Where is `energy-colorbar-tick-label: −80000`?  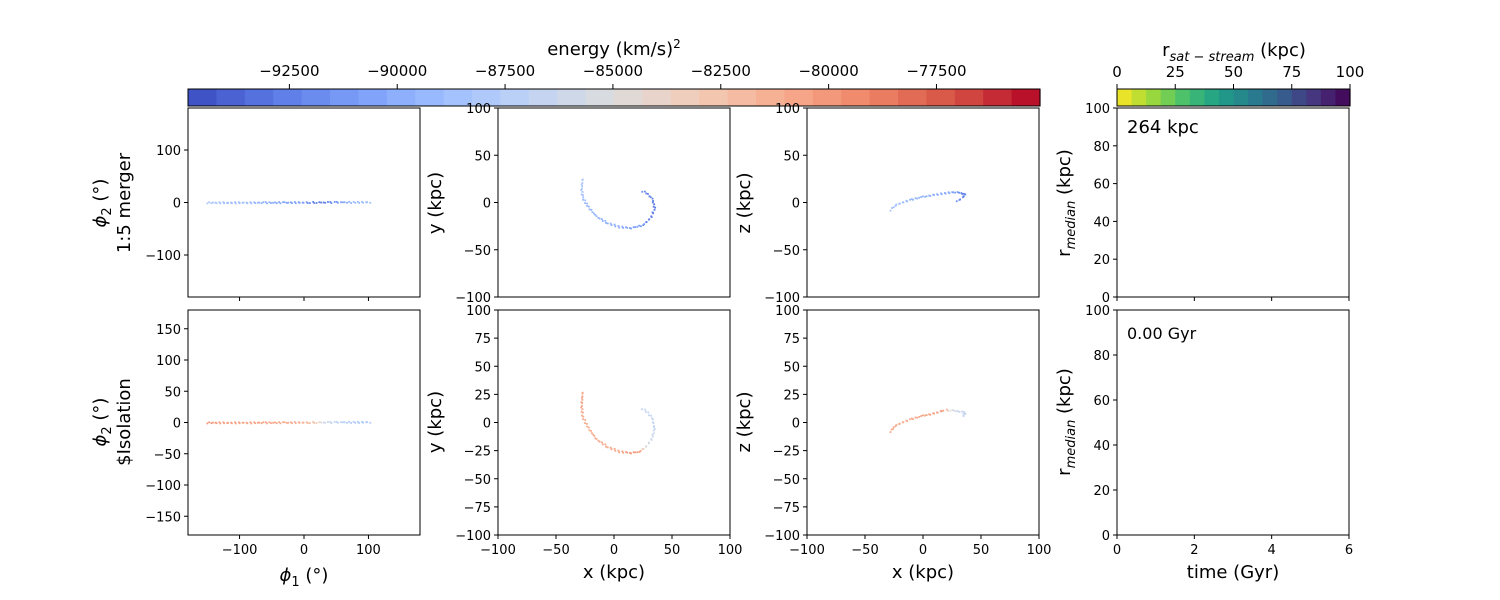
energy-colorbar-tick-label: −80000 is located at coordinates (828, 71).